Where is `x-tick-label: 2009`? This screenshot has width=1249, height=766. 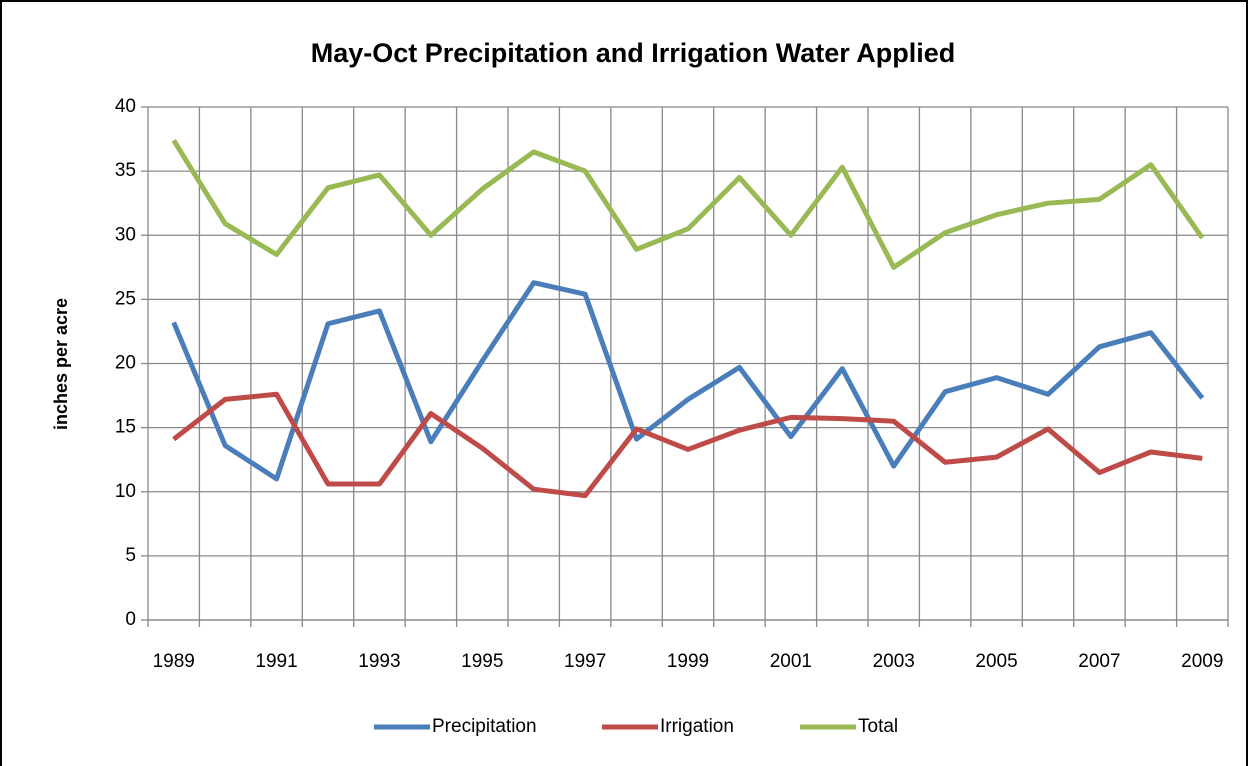
x-tick-label: 2009 is located at coordinates (1202, 661).